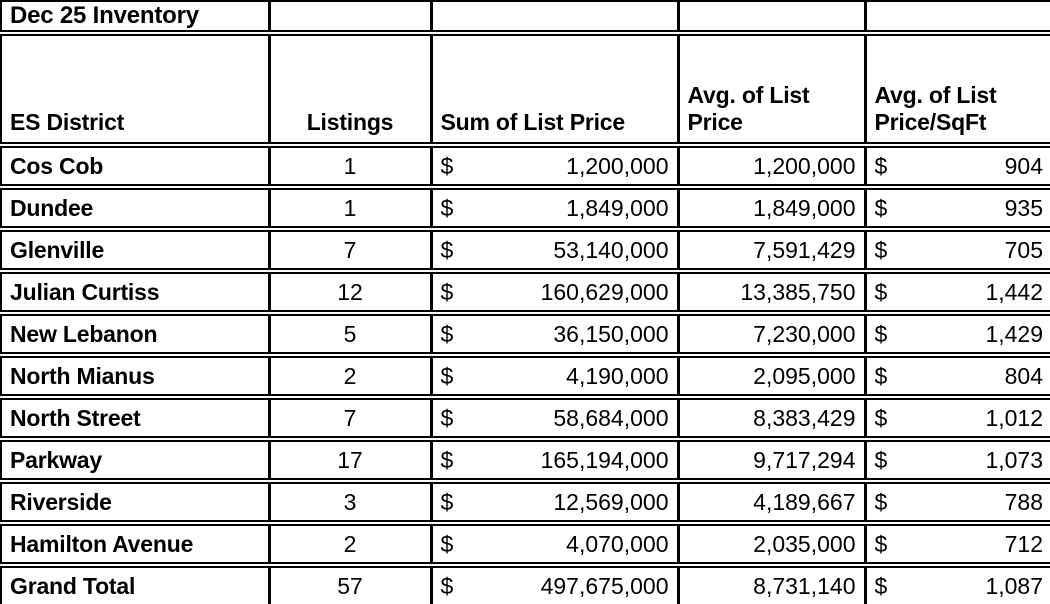 The height and width of the screenshot is (604, 1050). What do you see at coordinates (956, 248) in the screenshot?
I see `cell-avg-price-sqft: $705` at bounding box center [956, 248].